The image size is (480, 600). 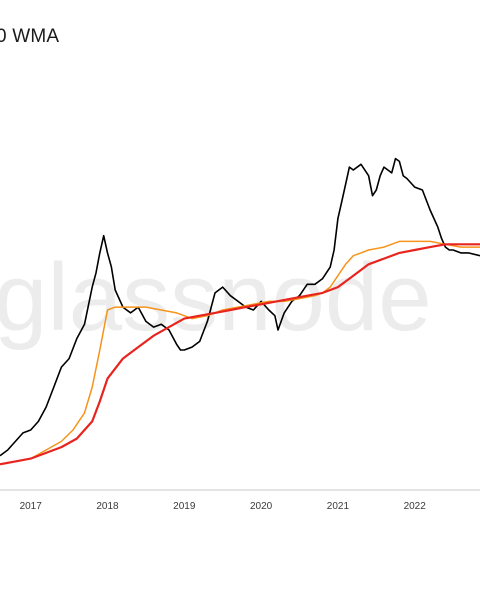 I want to click on x-tick-label: 2019, so click(x=184, y=506).